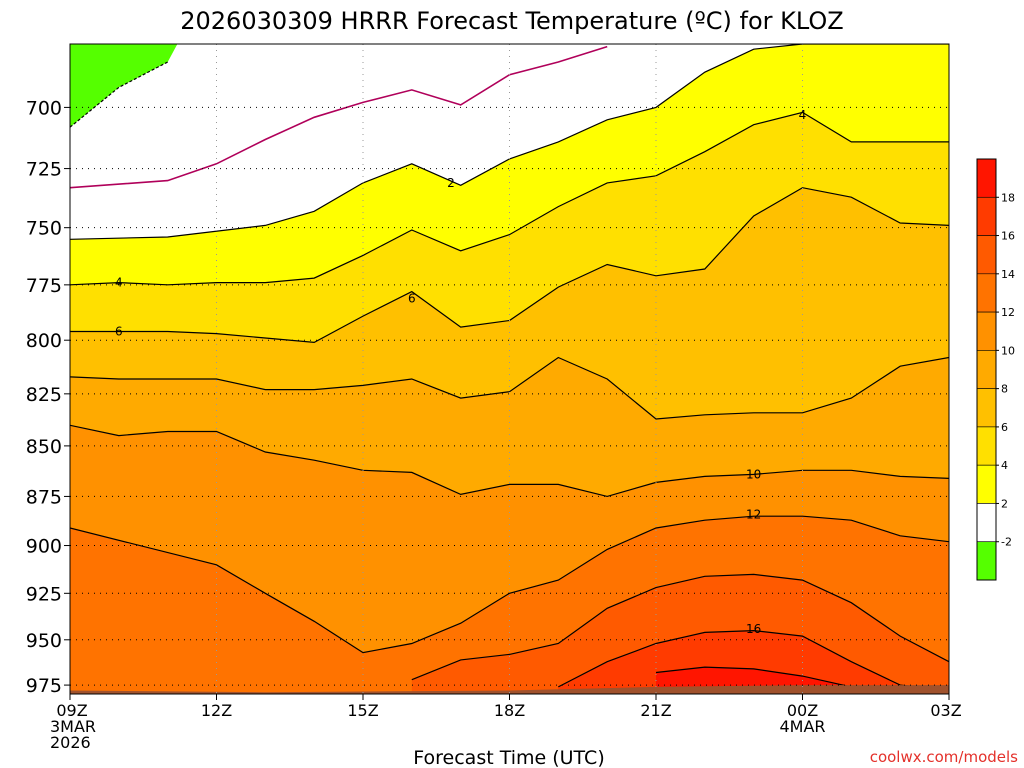 The image size is (1024, 768). What do you see at coordinates (451, 183) in the screenshot?
I see `contour-label: 2` at bounding box center [451, 183].